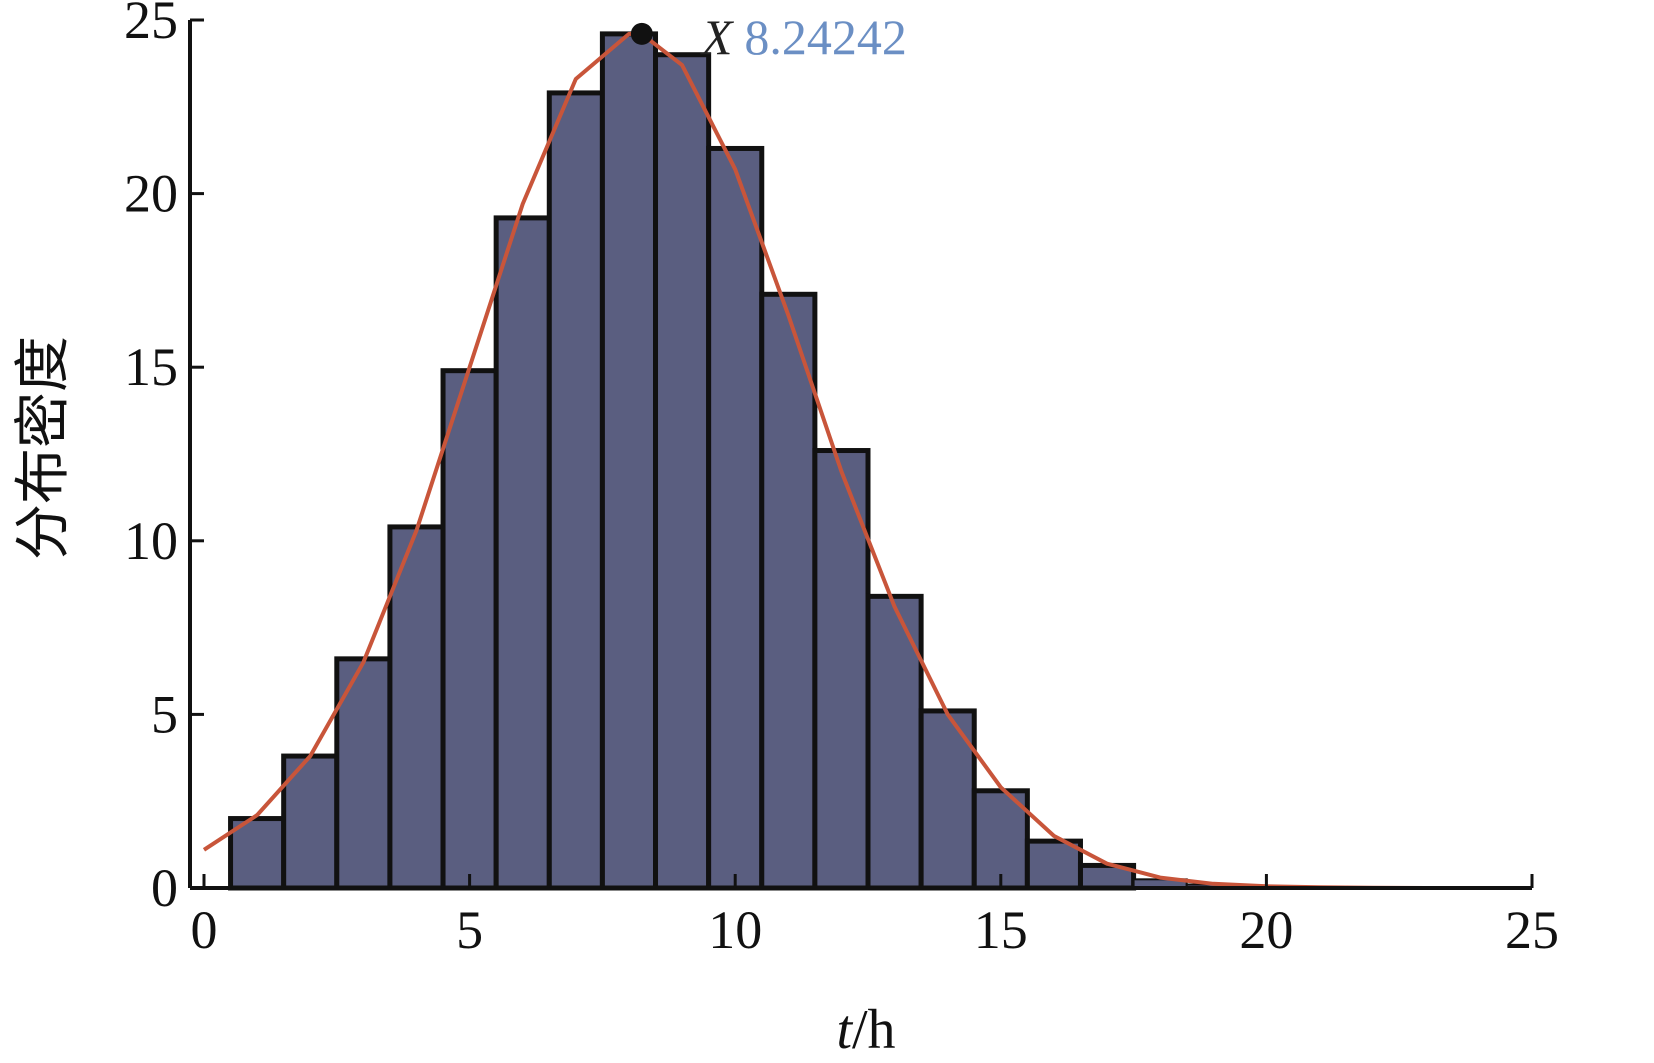 The height and width of the screenshot is (1063, 1654). What do you see at coordinates (151, 367) in the screenshot?
I see `y-tick-label: 15` at bounding box center [151, 367].